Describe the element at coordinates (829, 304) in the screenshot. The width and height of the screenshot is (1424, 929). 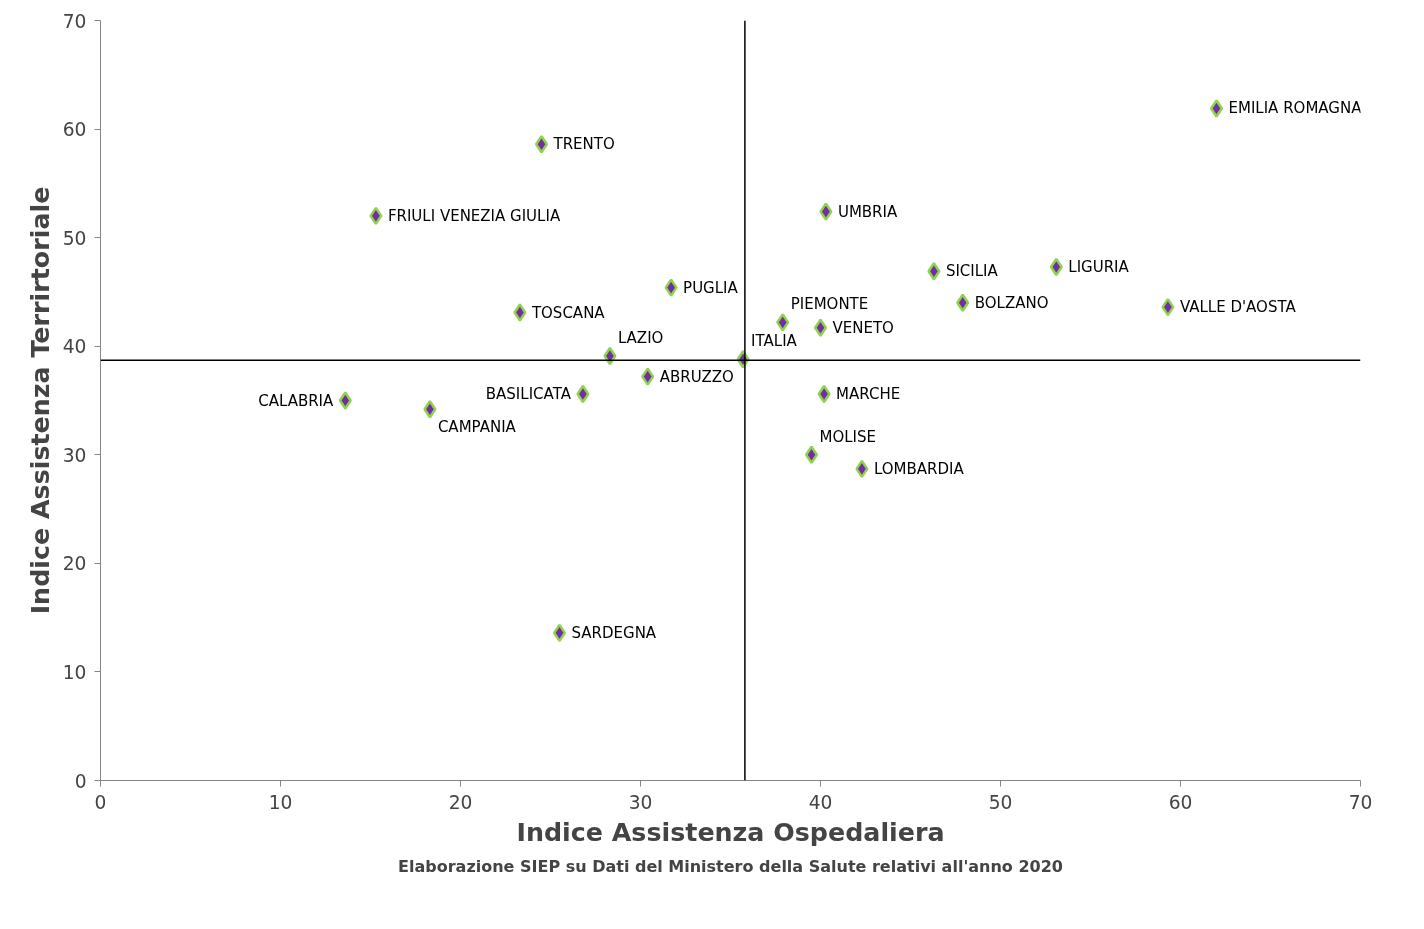
I see `annotation: PIEMONTE` at that location.